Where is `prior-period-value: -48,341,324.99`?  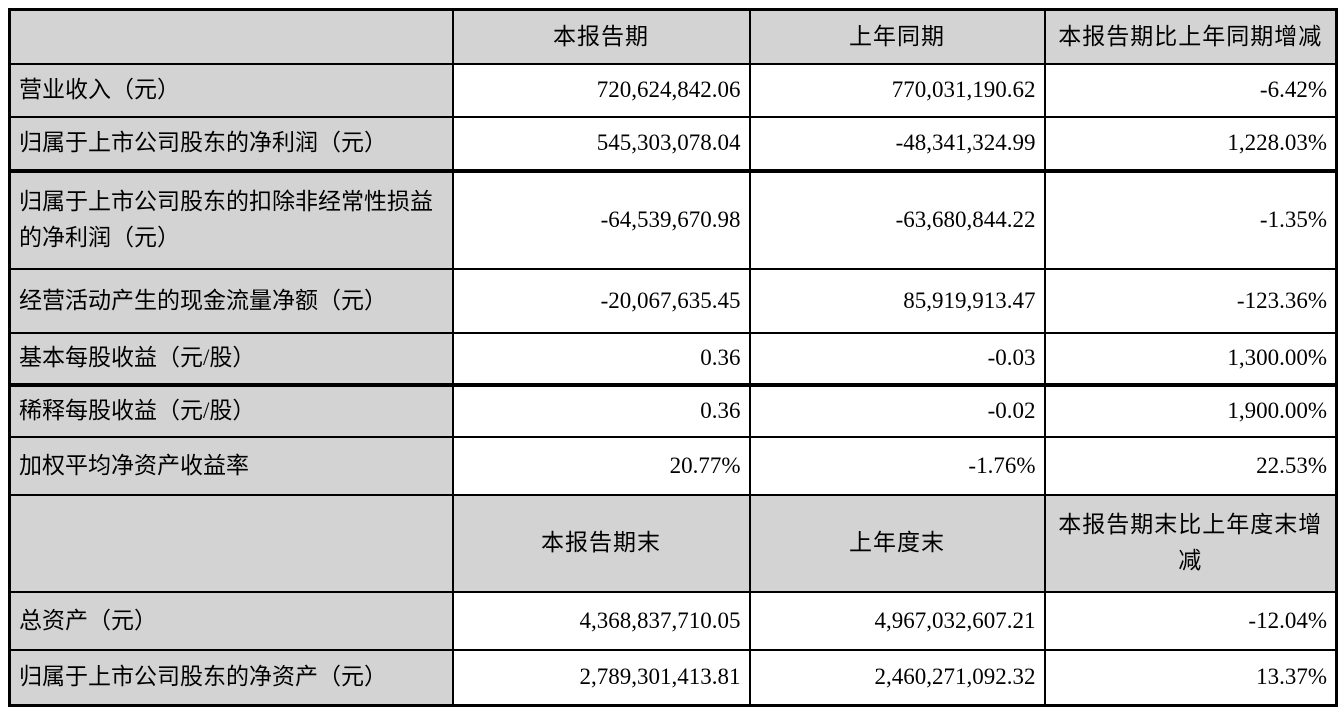
prior-period-value: -48,341,324.99 is located at coordinates (897, 144).